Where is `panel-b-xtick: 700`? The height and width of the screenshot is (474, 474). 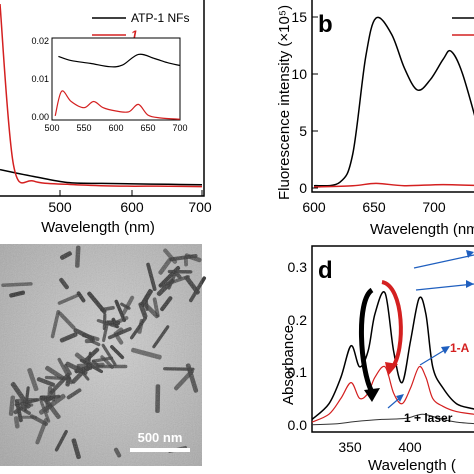 panel-b-xtick: 700 is located at coordinates (434, 207).